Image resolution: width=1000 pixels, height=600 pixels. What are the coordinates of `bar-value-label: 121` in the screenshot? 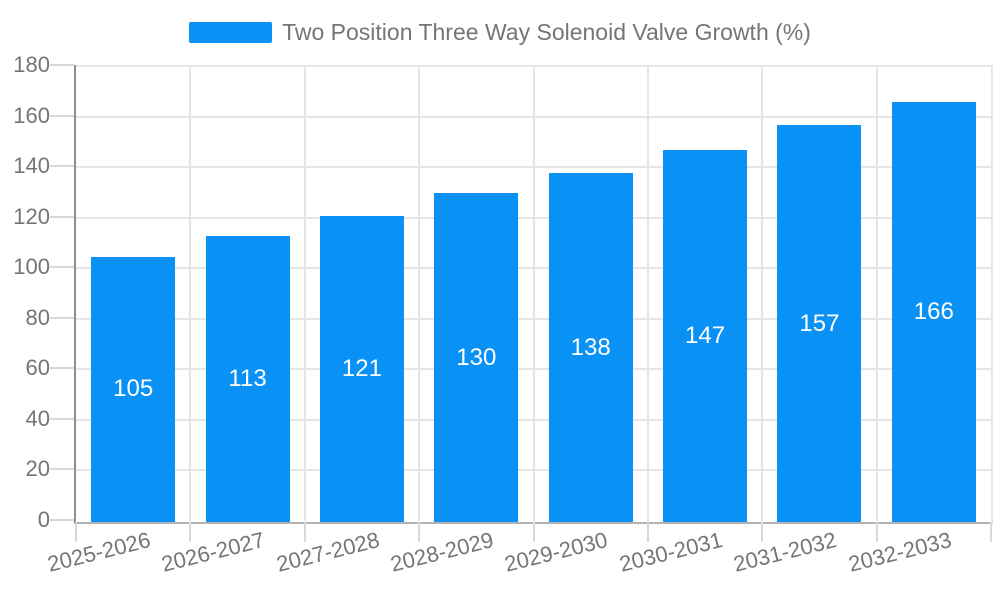 It's located at (361, 369).